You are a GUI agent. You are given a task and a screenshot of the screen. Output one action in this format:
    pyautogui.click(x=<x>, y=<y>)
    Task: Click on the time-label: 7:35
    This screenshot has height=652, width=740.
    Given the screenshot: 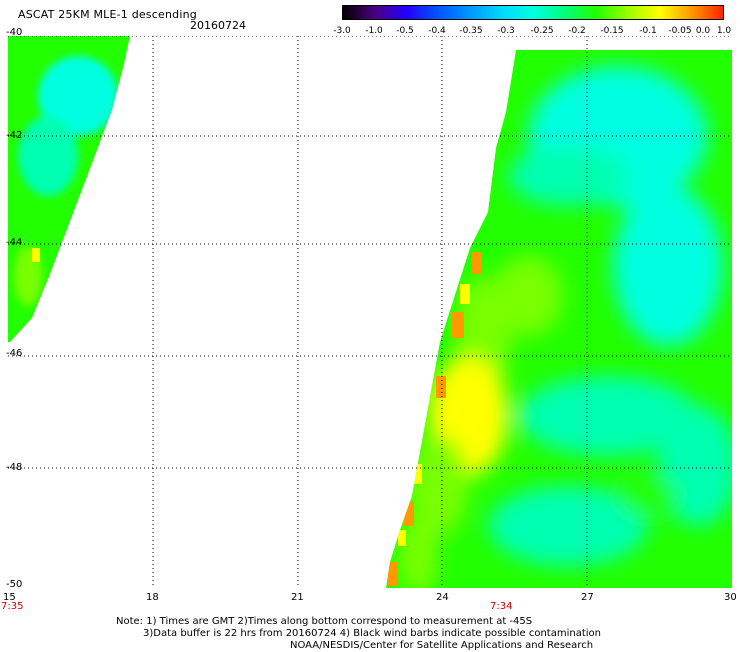 What is the action you would take?
    pyautogui.click(x=12, y=606)
    